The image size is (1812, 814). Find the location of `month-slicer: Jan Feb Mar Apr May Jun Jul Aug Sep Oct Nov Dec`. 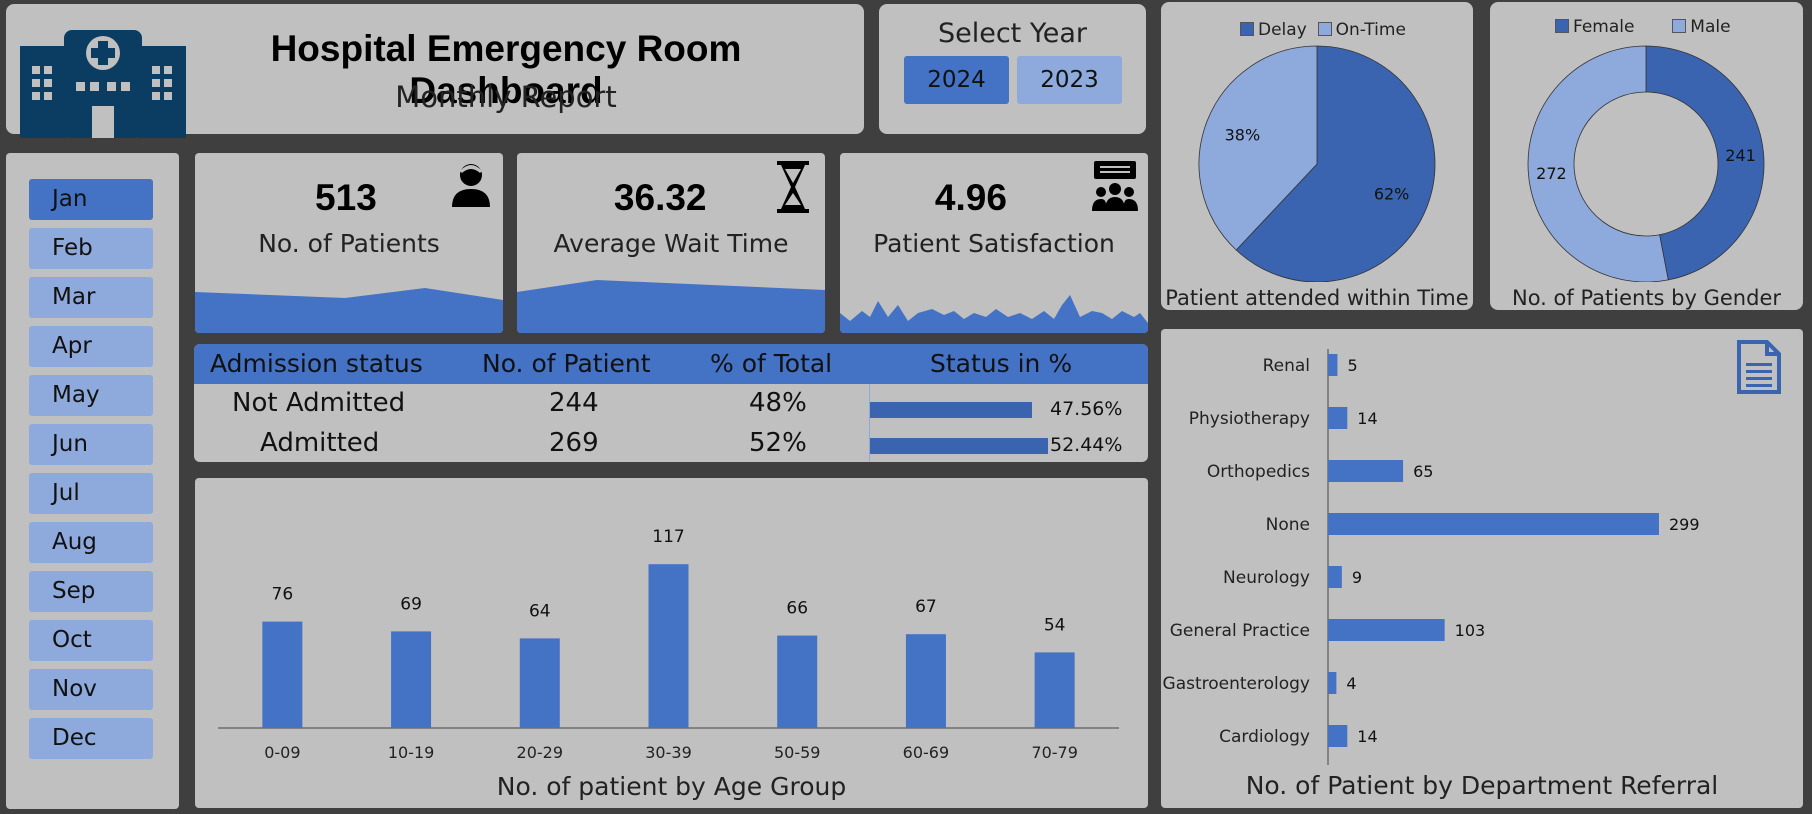

month-slicer: Jan Feb Mar Apr May Jun Jul Aug Sep Oct Nov Dec is located at coordinates (92, 481).